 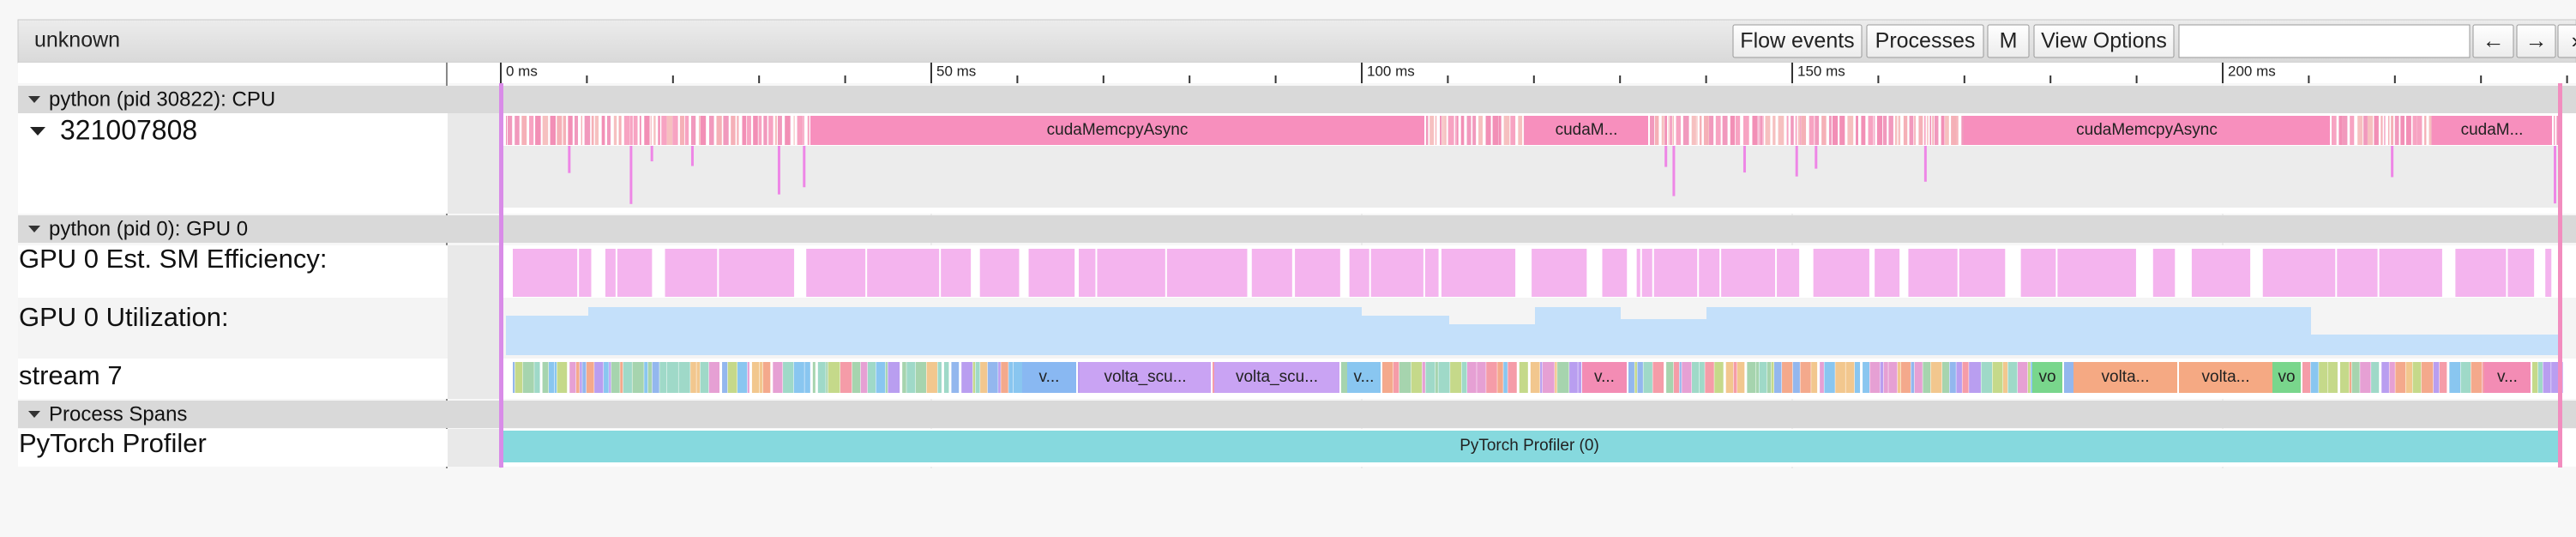 What do you see at coordinates (522, 71) in the screenshot?
I see `ruler-label: 0 ms` at bounding box center [522, 71].